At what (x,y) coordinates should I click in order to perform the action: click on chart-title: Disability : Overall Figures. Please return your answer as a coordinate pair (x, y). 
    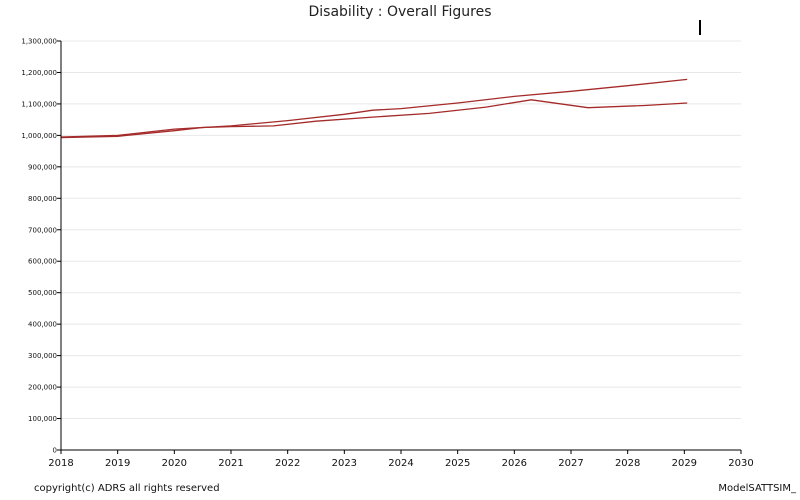
    Looking at the image, I should click on (399, 12).